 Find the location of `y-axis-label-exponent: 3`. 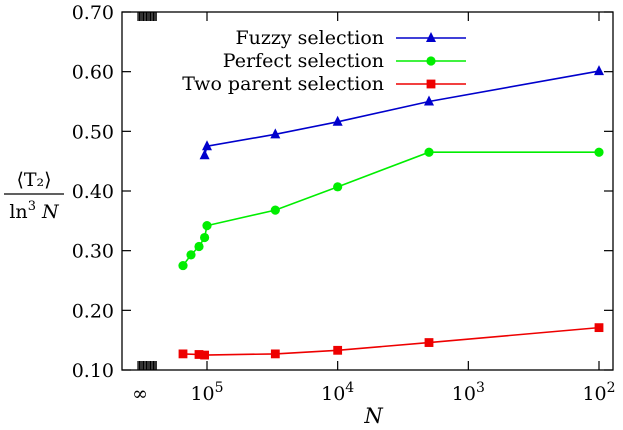

y-axis-label-exponent: 3 is located at coordinates (32, 206).